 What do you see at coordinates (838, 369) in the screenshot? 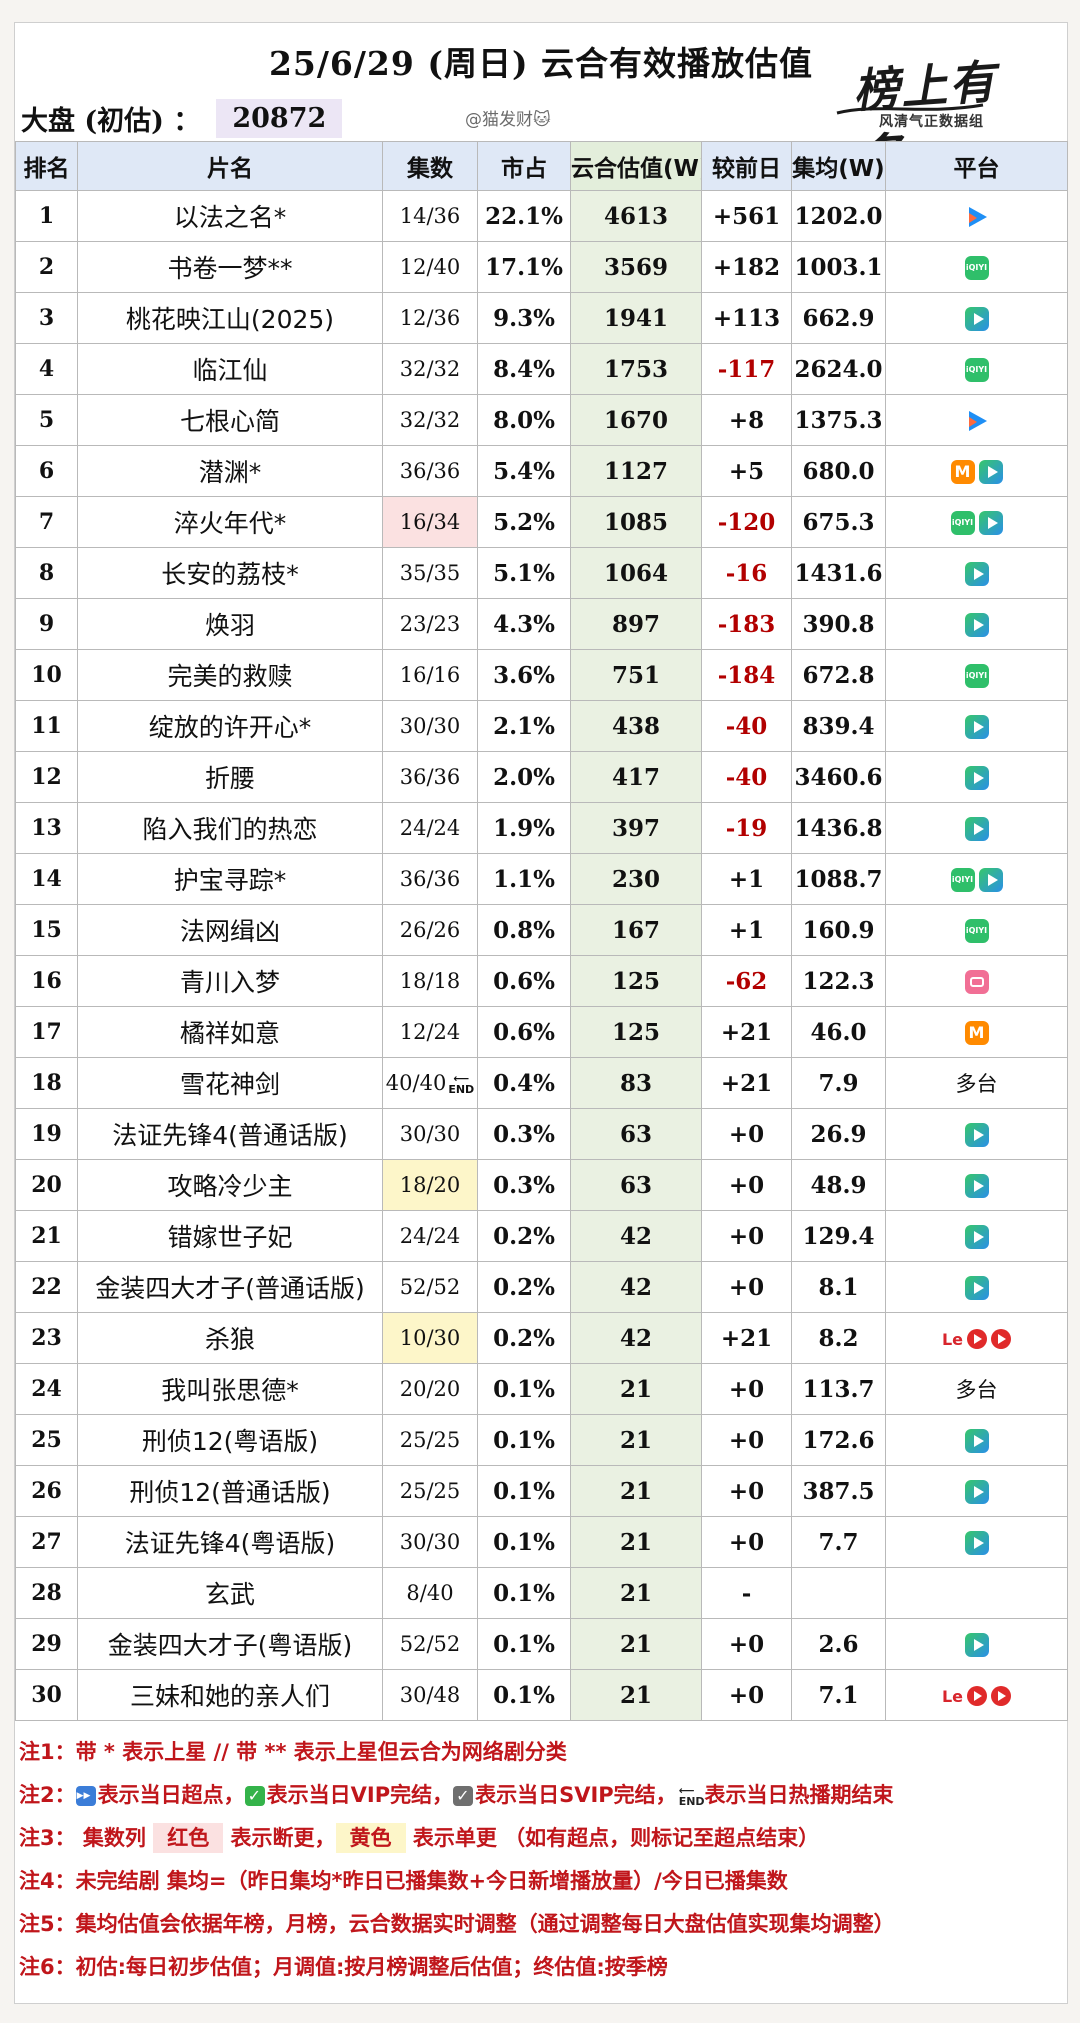
I see `average-cell-text: 2624.0` at bounding box center [838, 369].